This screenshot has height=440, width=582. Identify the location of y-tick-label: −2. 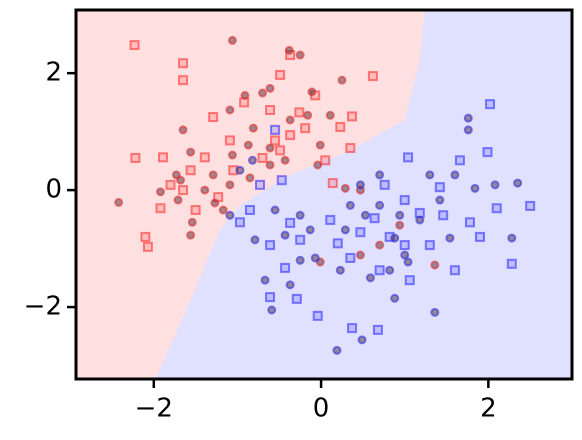
(43, 307).